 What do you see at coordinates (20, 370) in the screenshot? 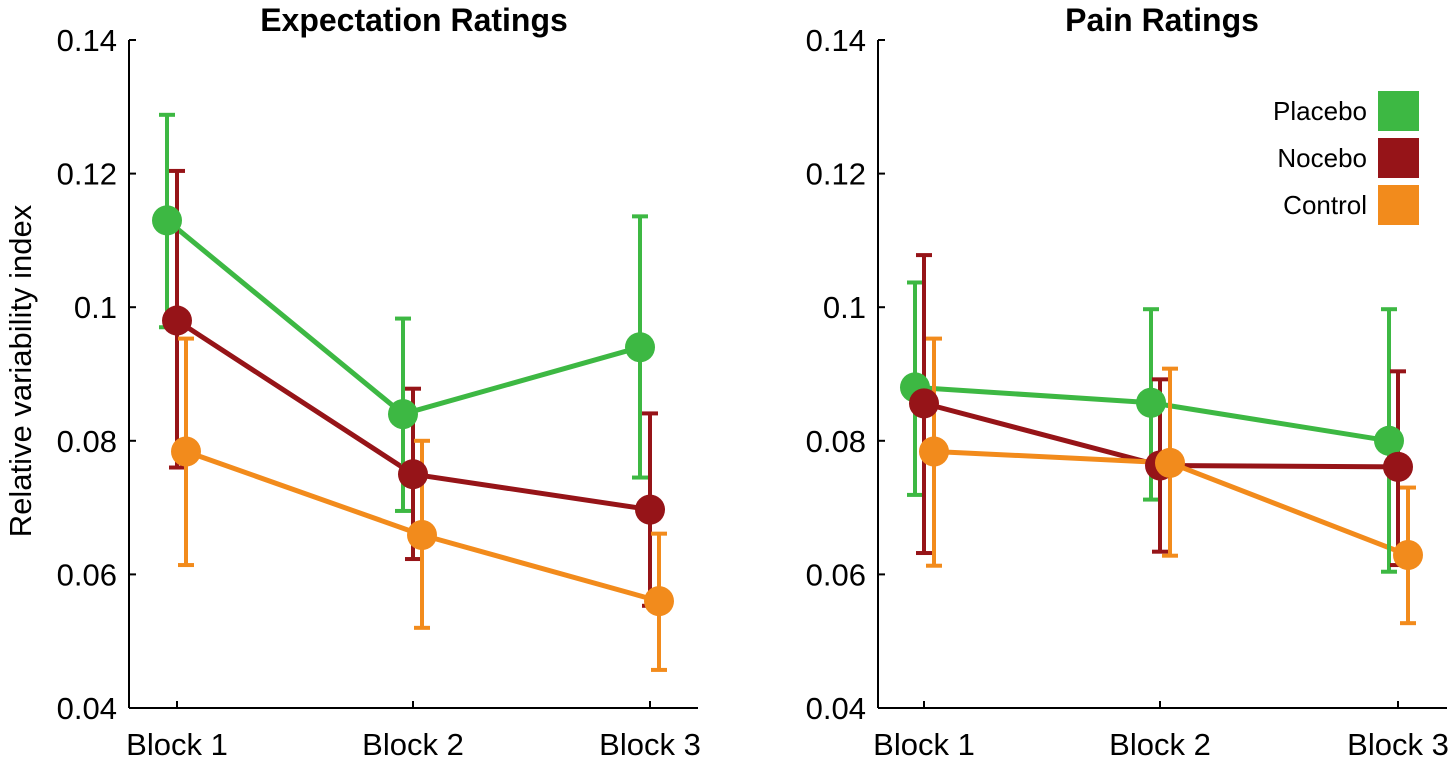
I see `y-axis-label: Relative variability index` at bounding box center [20, 370].